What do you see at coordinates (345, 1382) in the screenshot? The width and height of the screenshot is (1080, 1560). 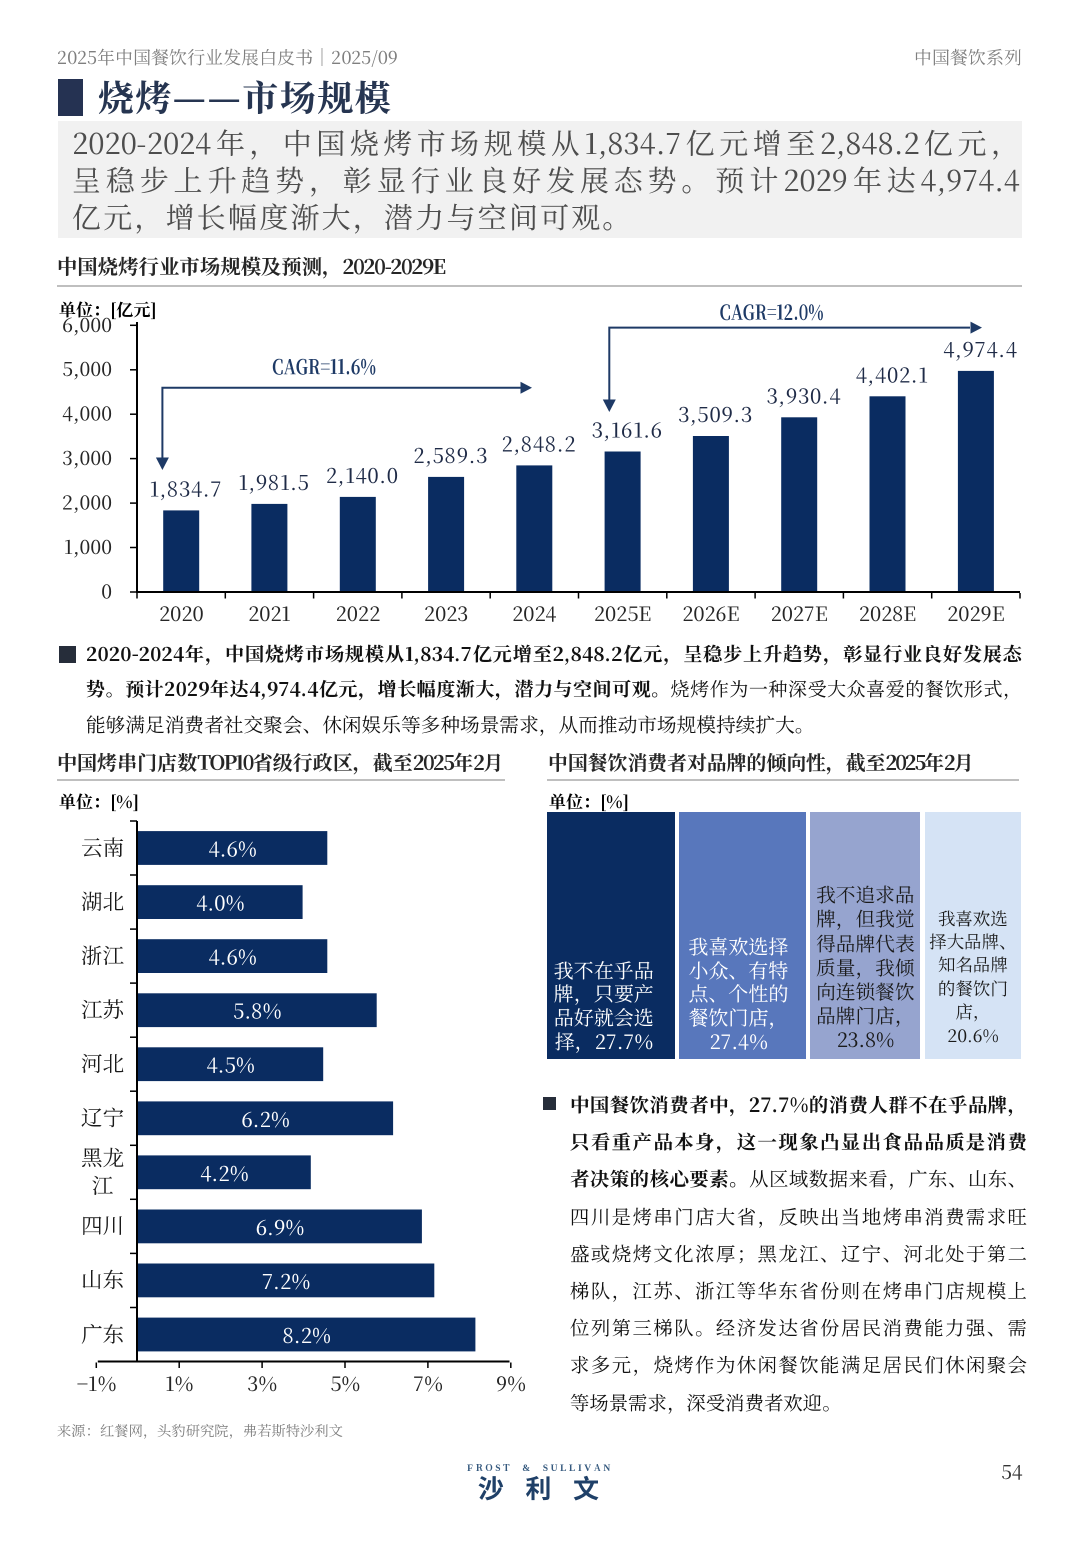 I see `svg-text: 5%` at bounding box center [345, 1382].